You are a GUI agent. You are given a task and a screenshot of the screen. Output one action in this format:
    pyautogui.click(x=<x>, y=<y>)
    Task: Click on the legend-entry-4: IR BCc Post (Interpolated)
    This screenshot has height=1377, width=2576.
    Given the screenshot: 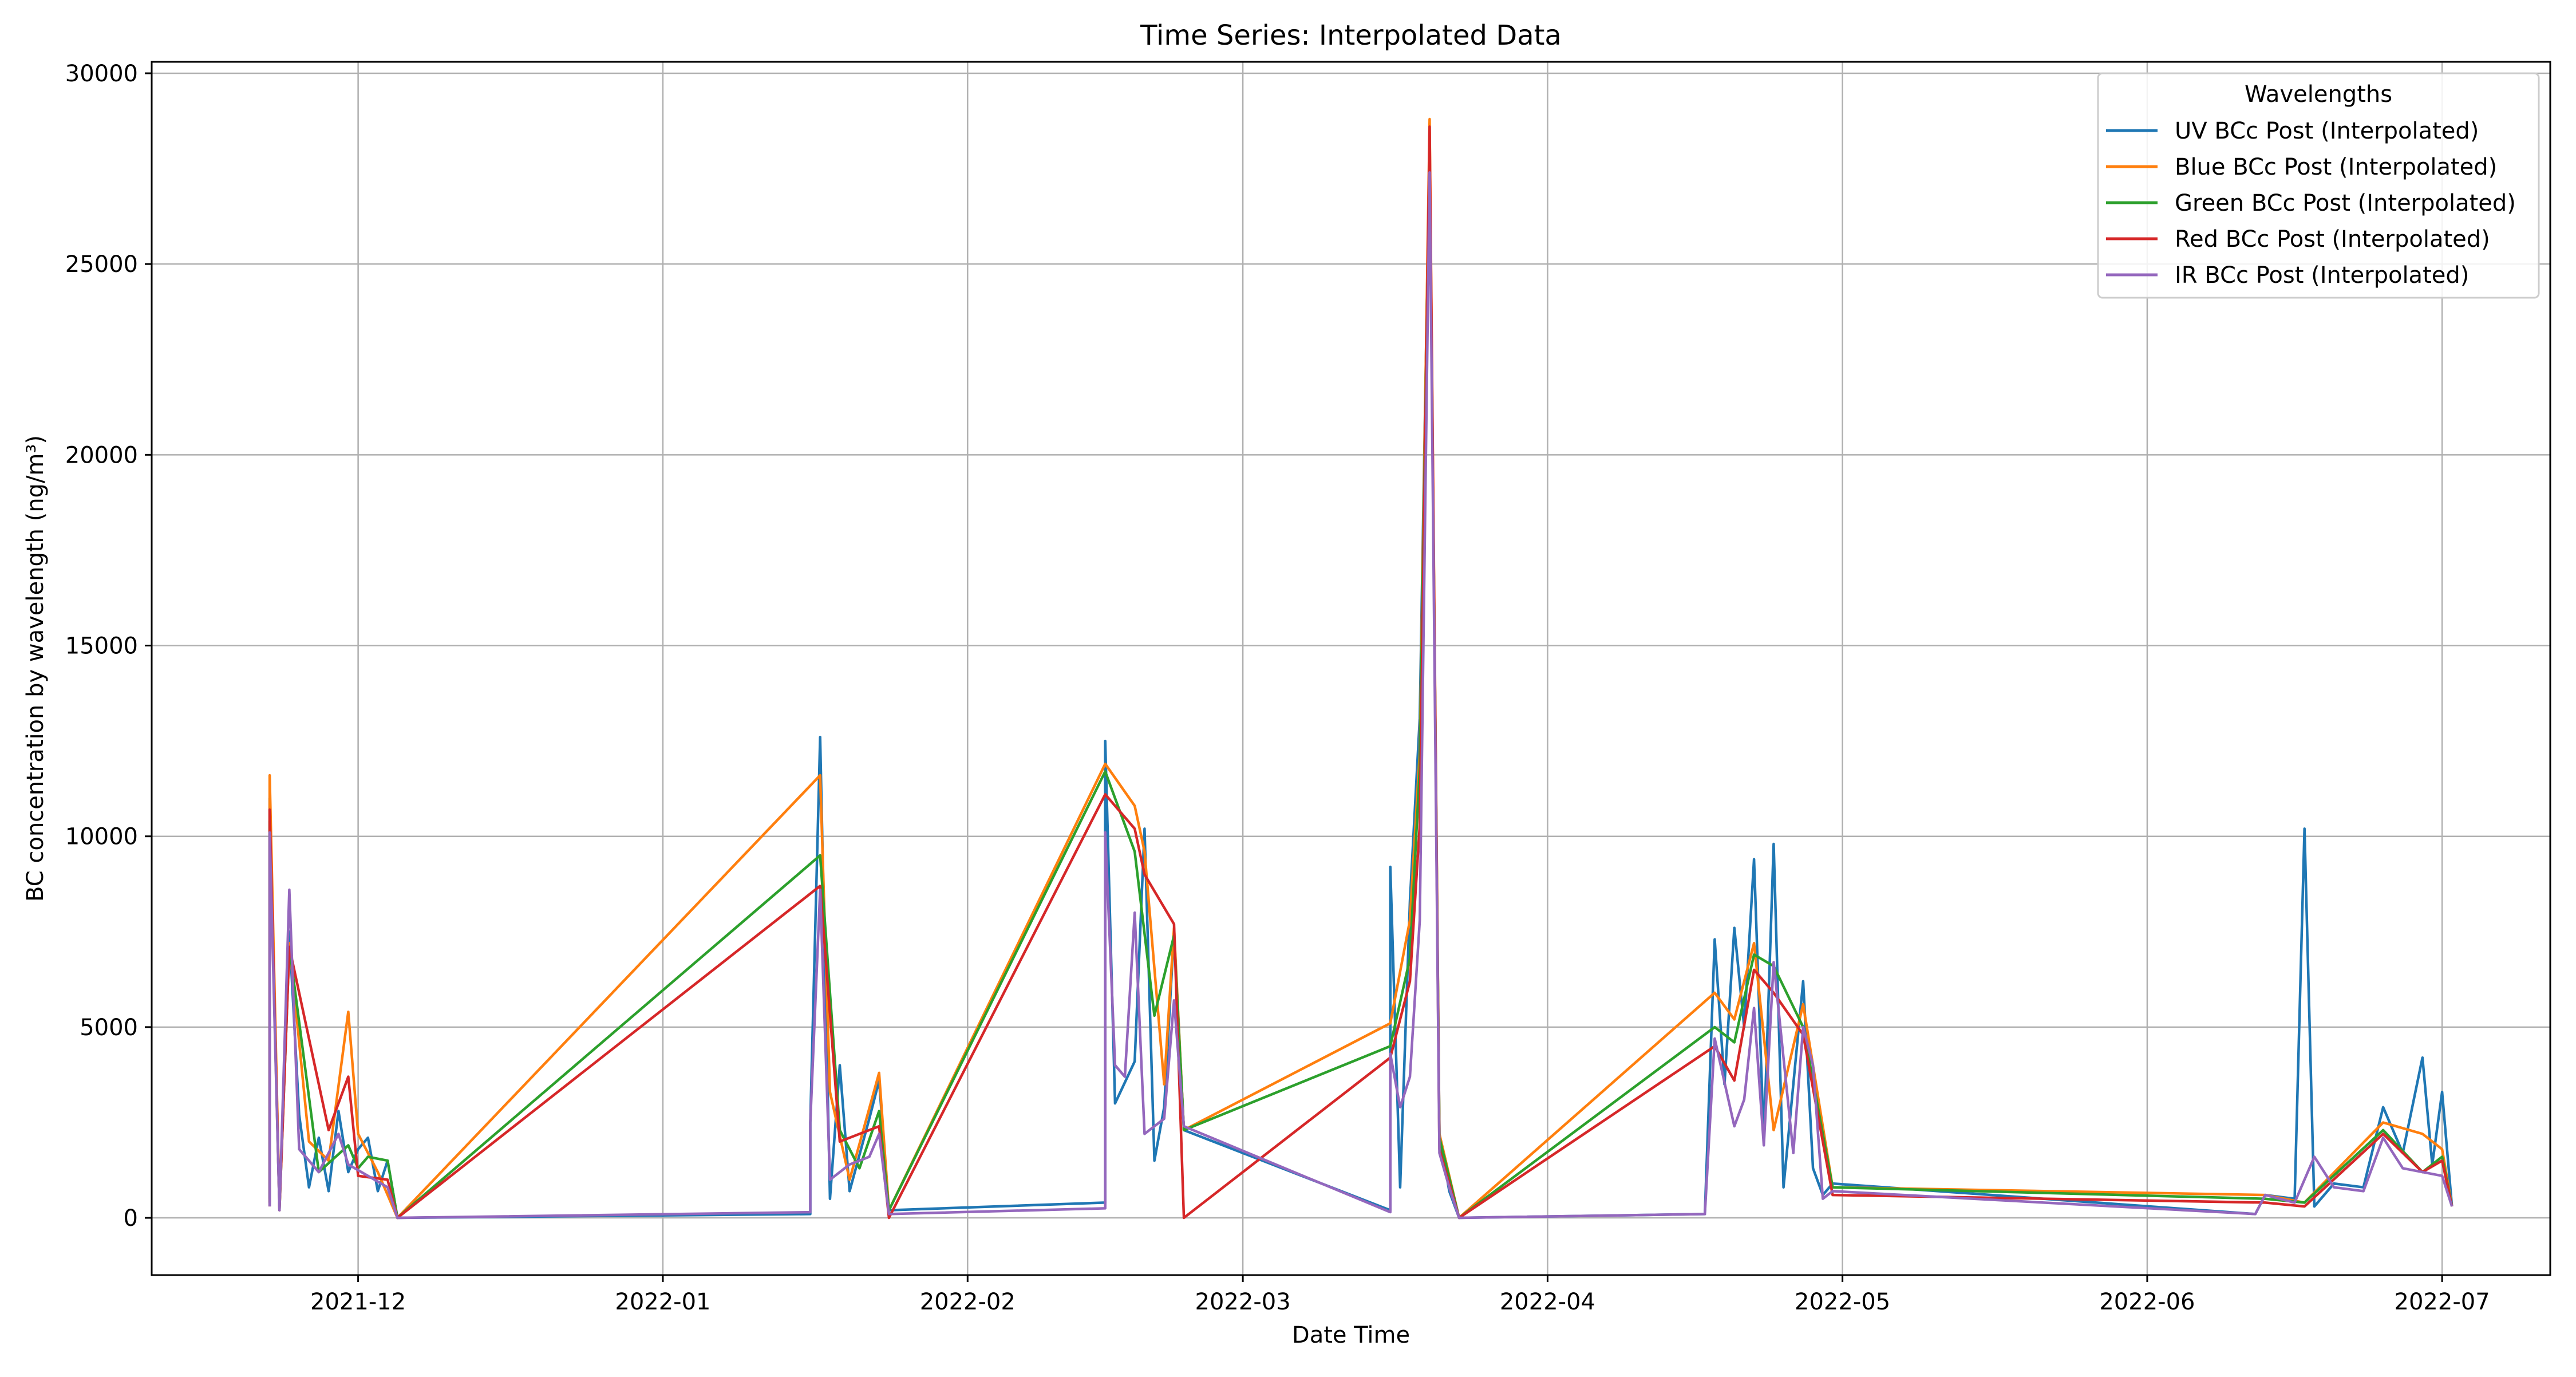 What is the action you would take?
    pyautogui.click(x=2322, y=275)
    